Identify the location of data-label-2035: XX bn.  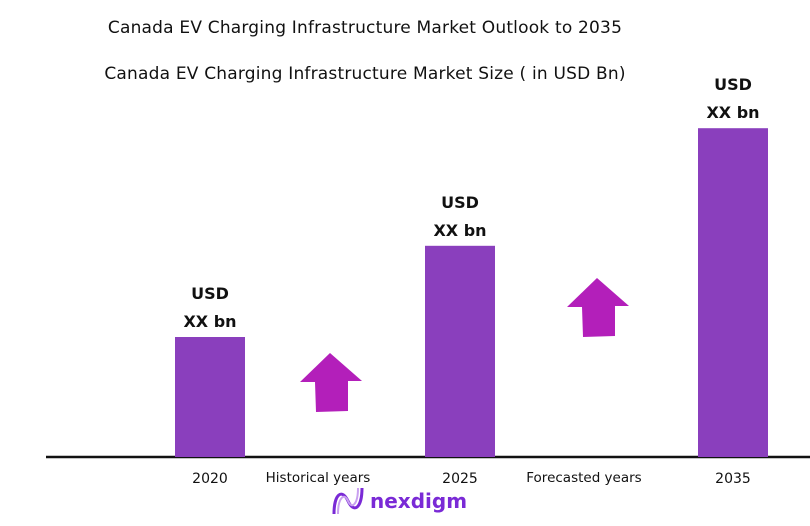
(732, 112).